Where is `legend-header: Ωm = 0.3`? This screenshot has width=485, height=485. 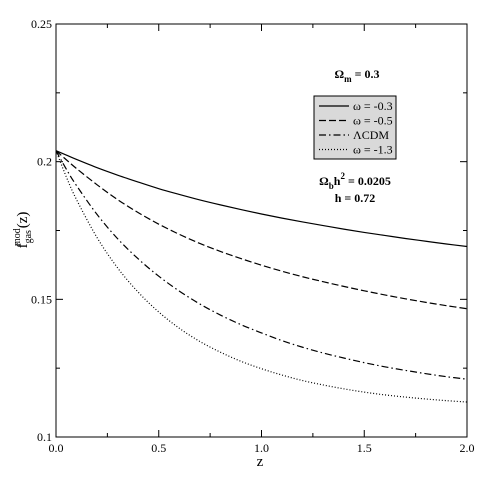
legend-header: Ωm = 0.3 is located at coordinates (357, 75).